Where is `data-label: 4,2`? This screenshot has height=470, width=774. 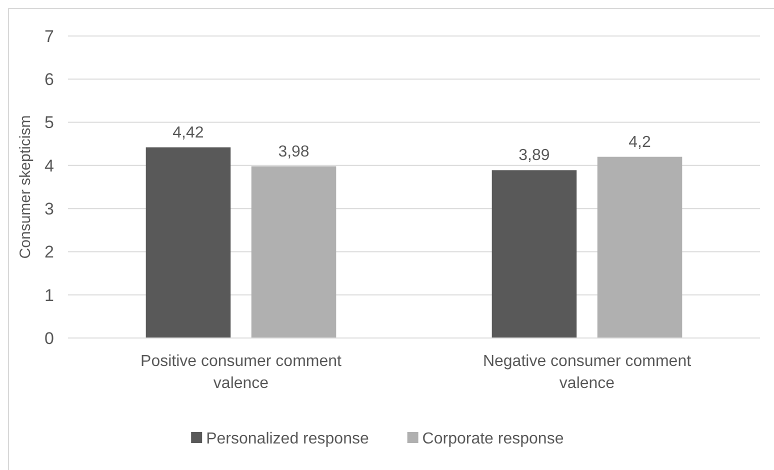 data-label: 4,2 is located at coordinates (639, 142).